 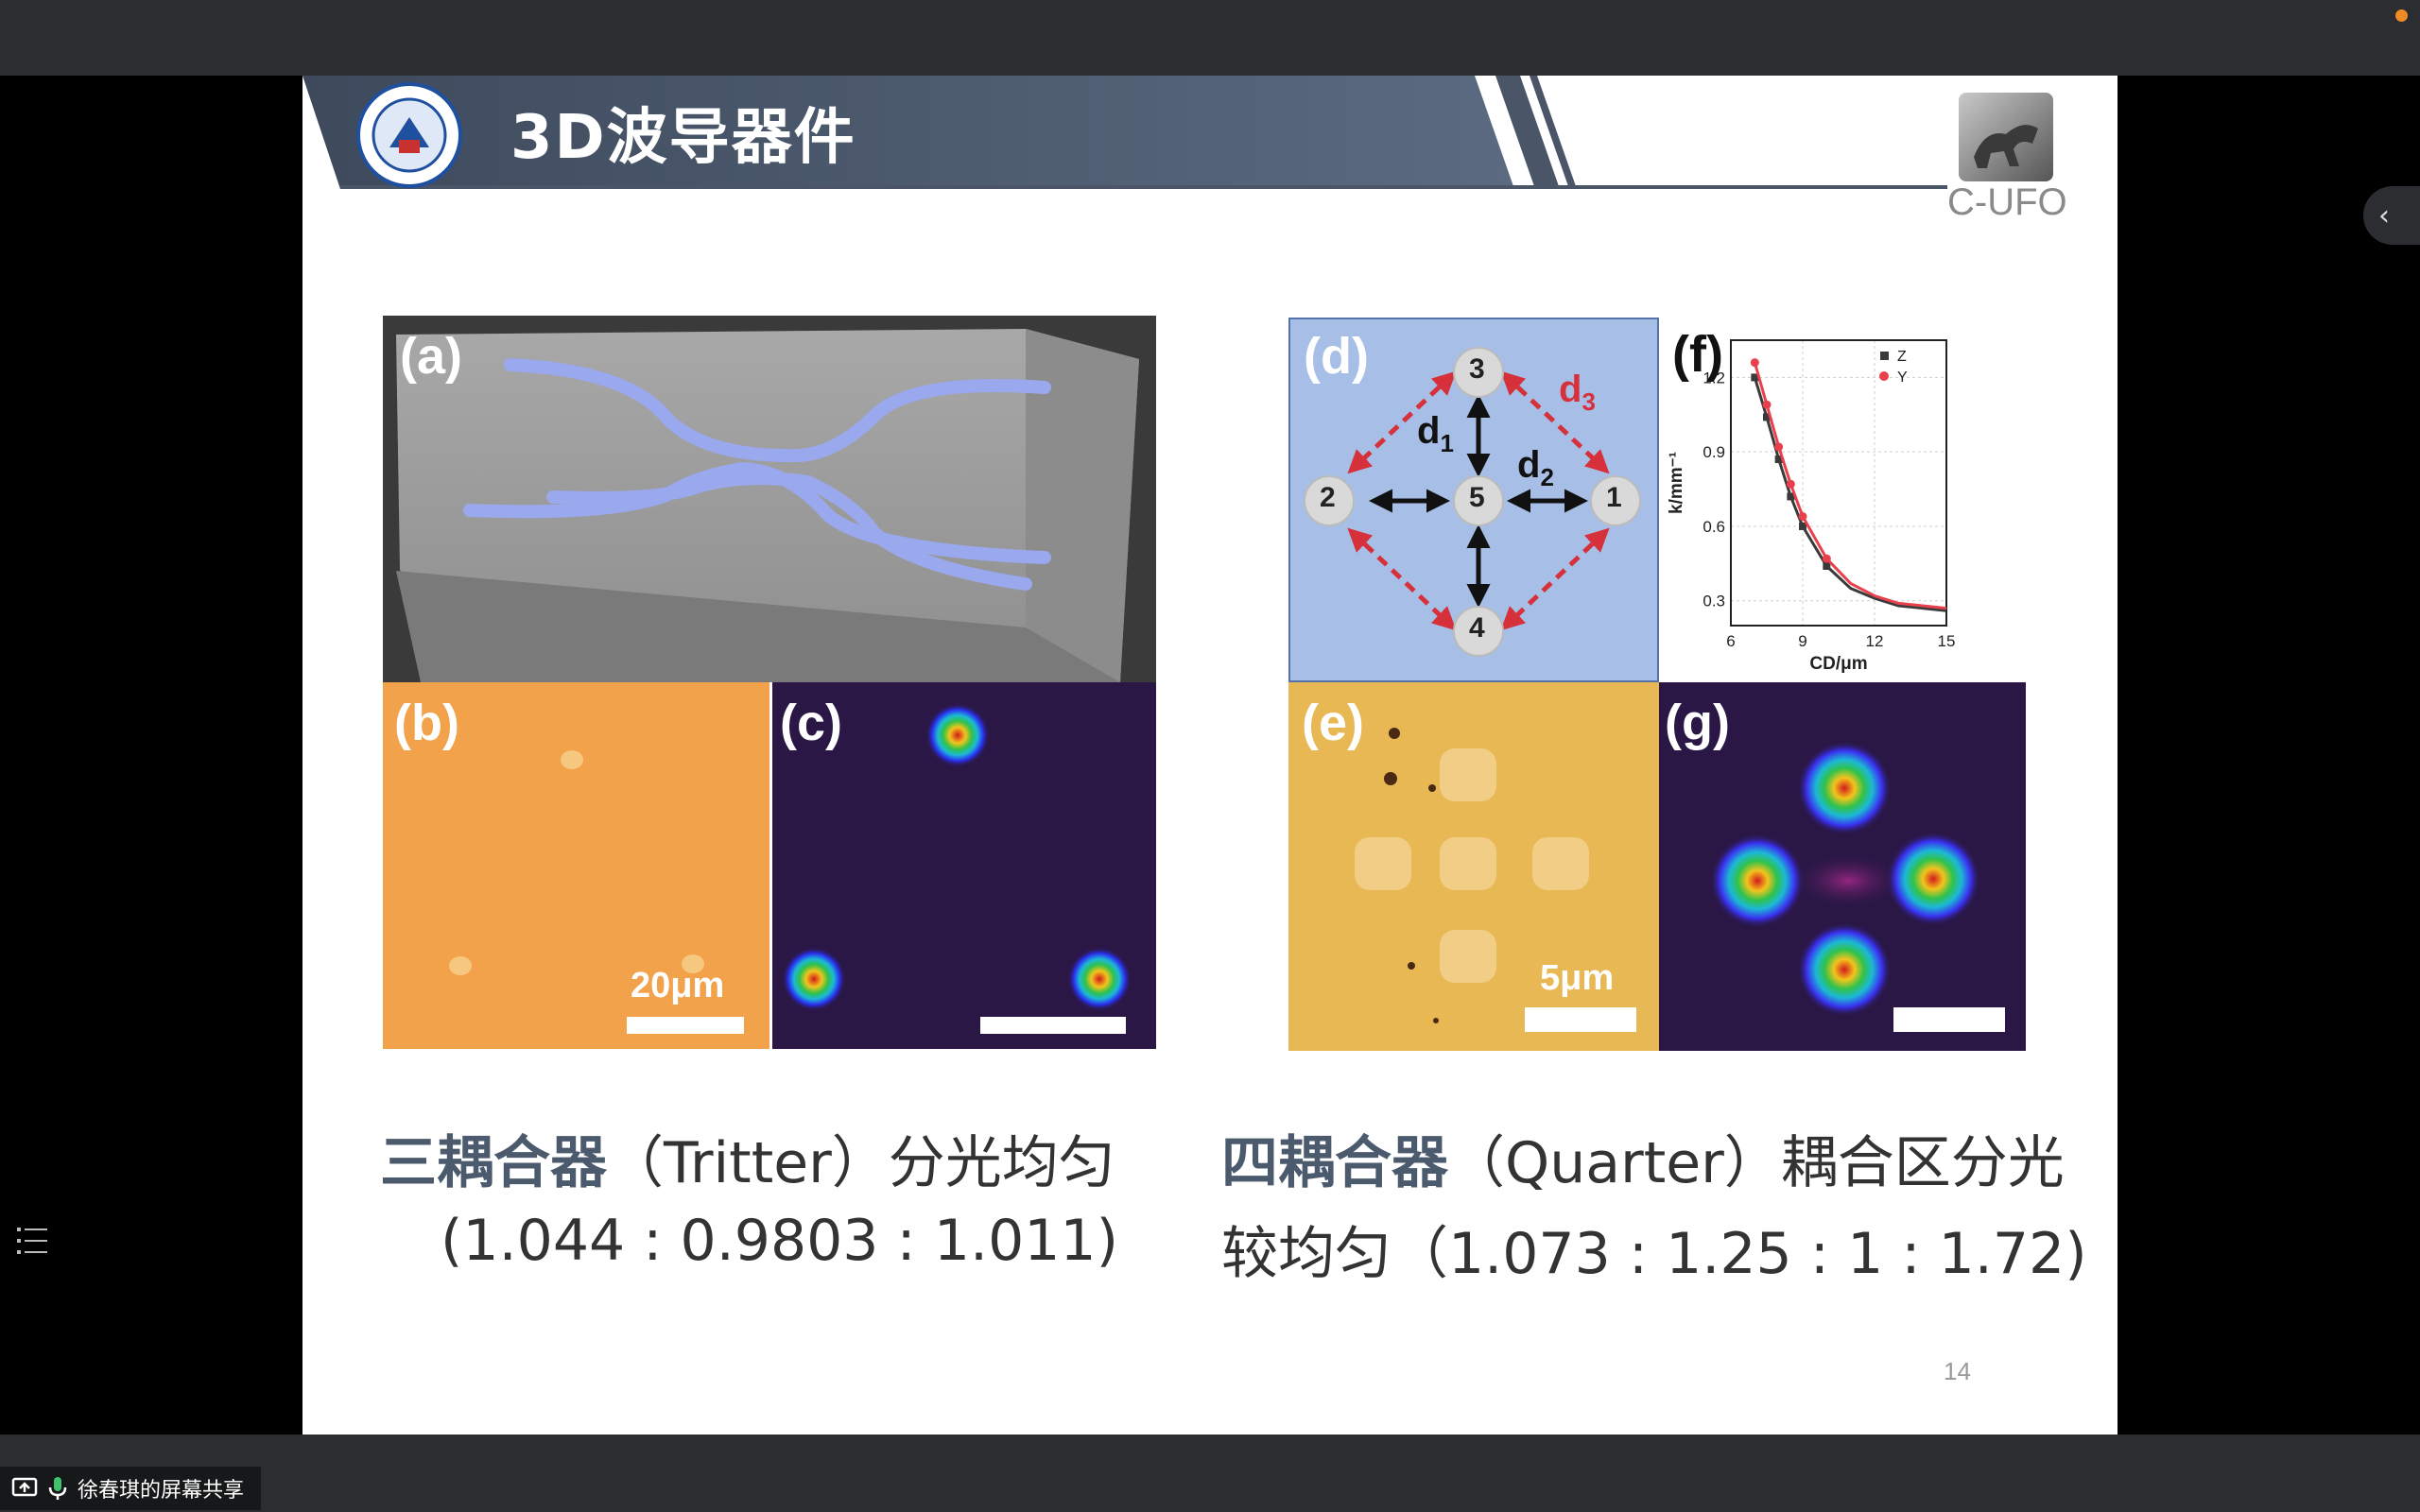 What do you see at coordinates (2006, 137) in the screenshot?
I see `cufo-logo-image` at bounding box center [2006, 137].